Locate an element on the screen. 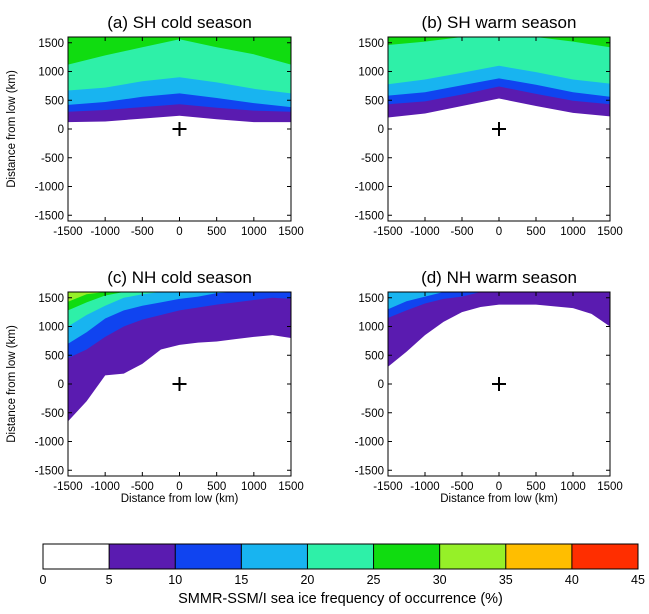 This screenshot has width=649, height=614. colorbar-tick-label: 30 is located at coordinates (440, 580).